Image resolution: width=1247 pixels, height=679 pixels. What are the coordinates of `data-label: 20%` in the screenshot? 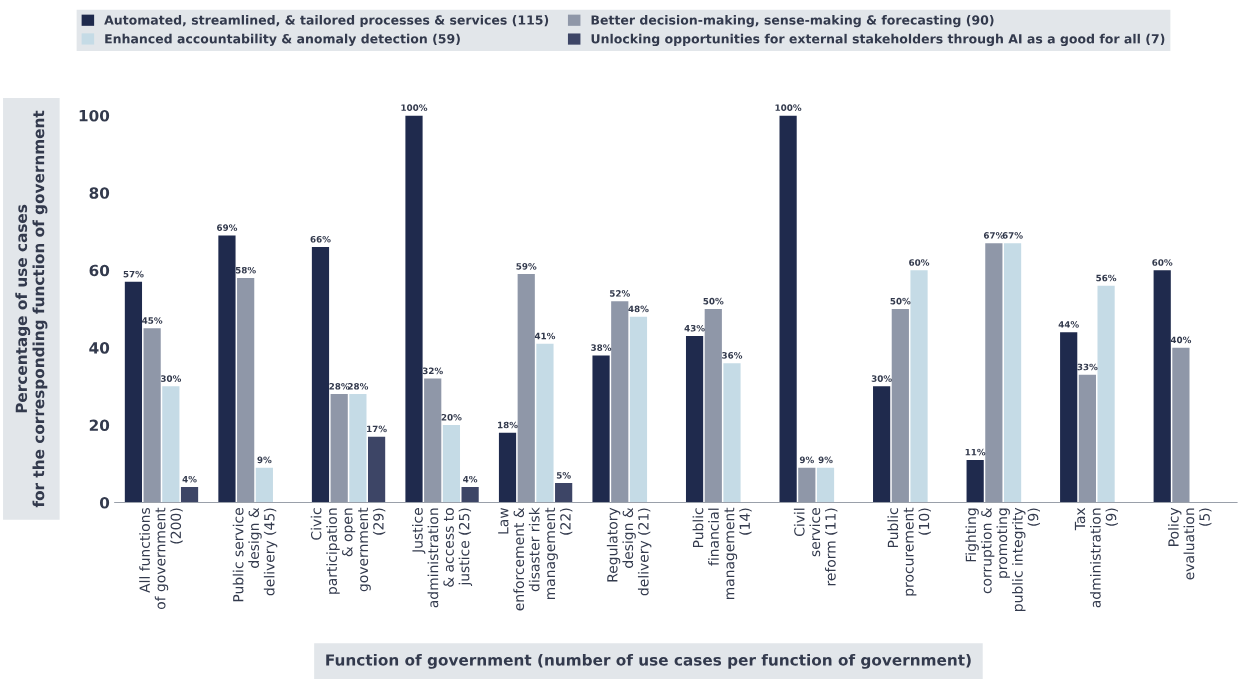 It's located at (451, 417).